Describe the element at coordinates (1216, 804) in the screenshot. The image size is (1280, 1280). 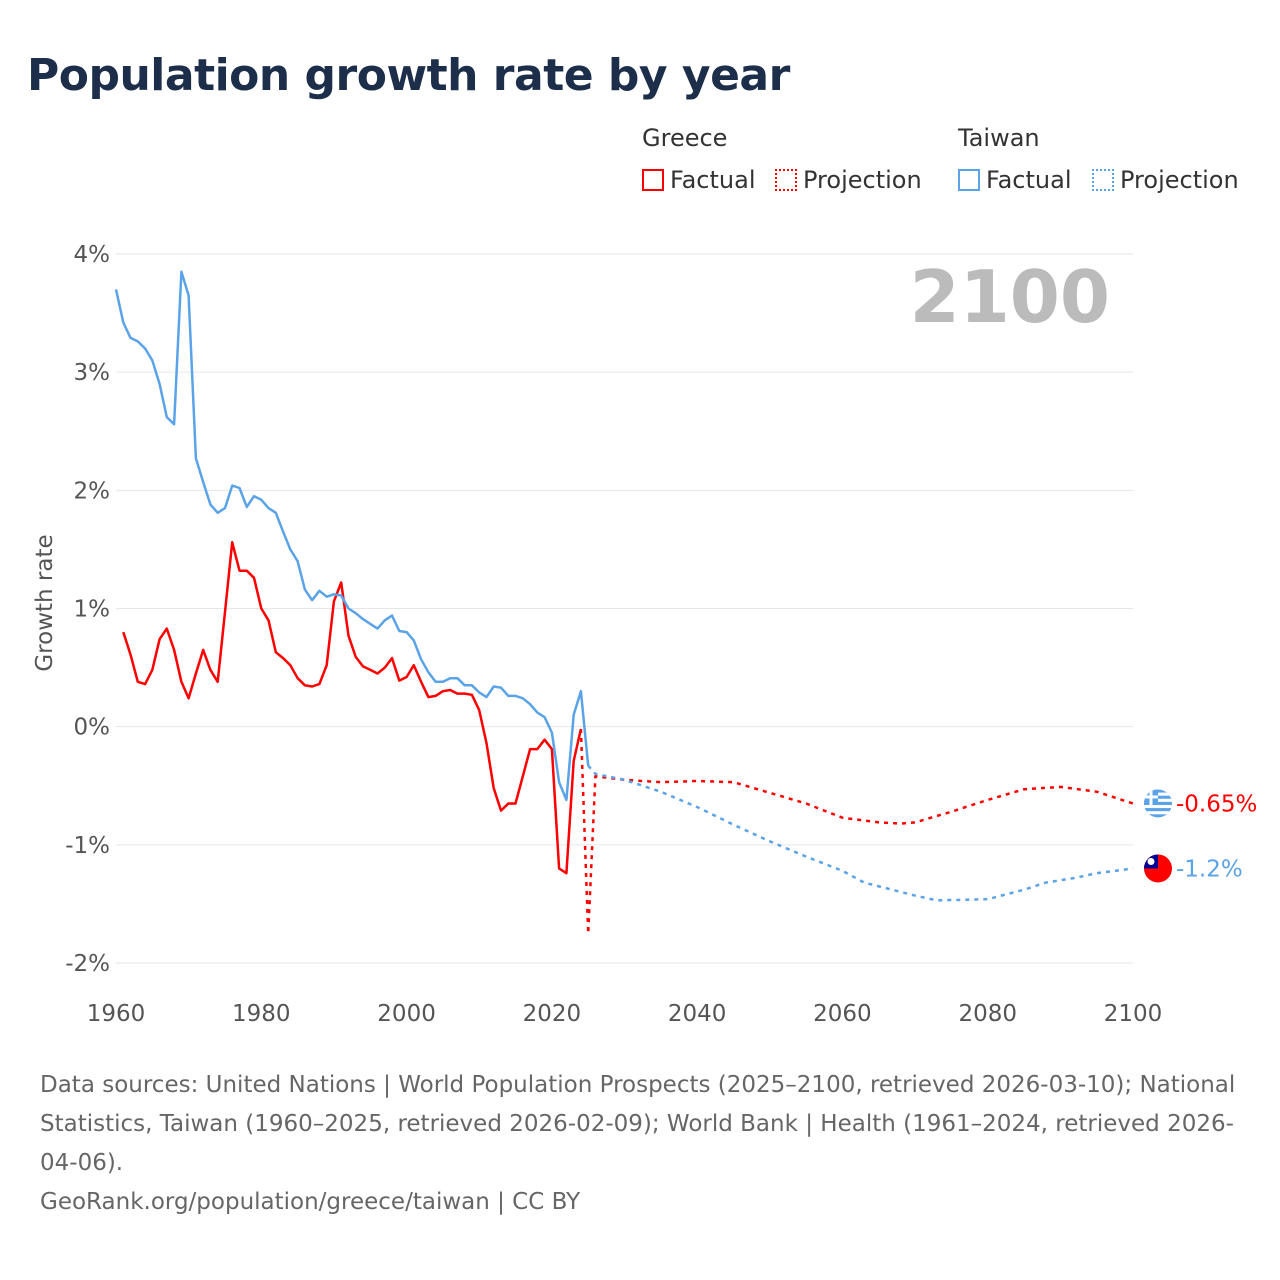
I see `end-value-label: -0.65%` at that location.